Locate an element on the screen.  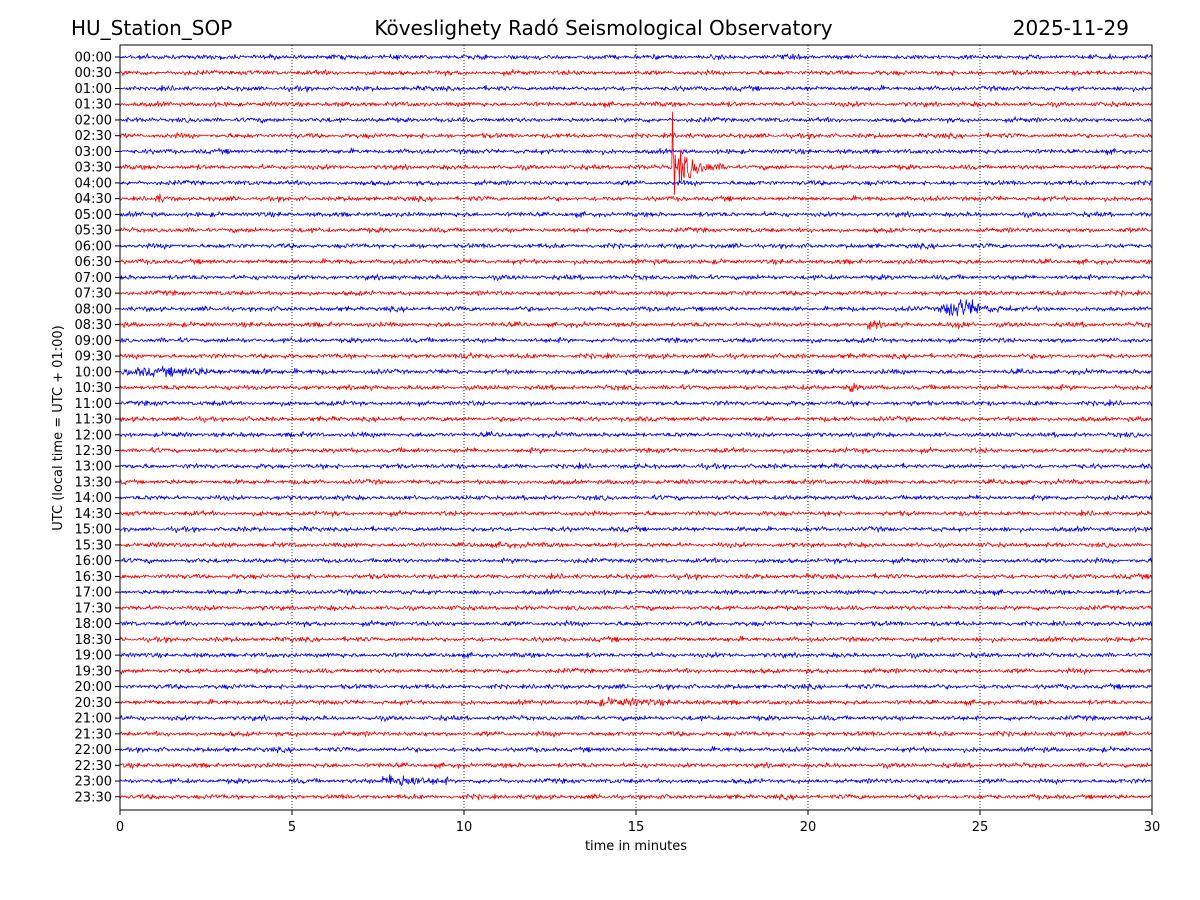
y-tick-label: 00:30 is located at coordinates (93, 73).